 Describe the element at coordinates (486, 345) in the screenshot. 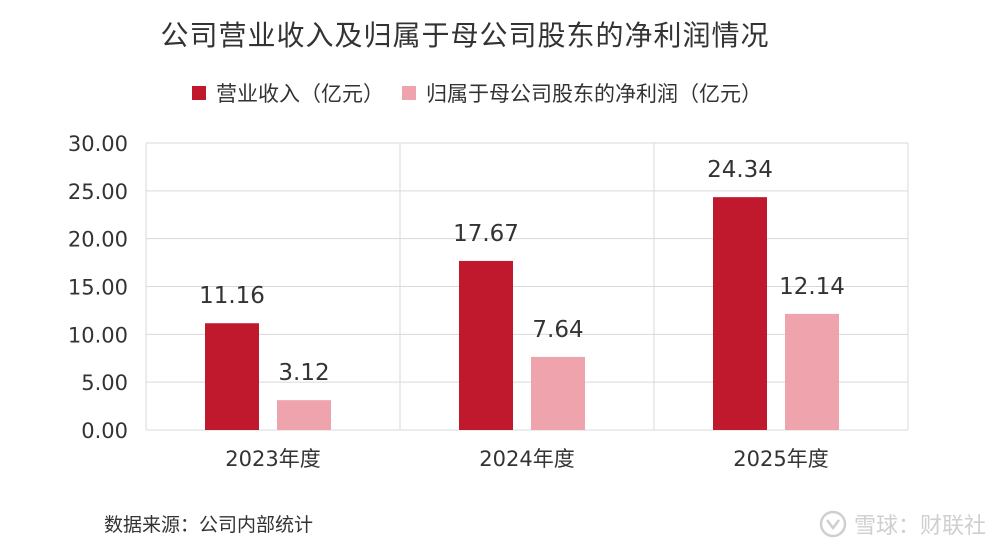

I see `bar-s0-c1` at that location.